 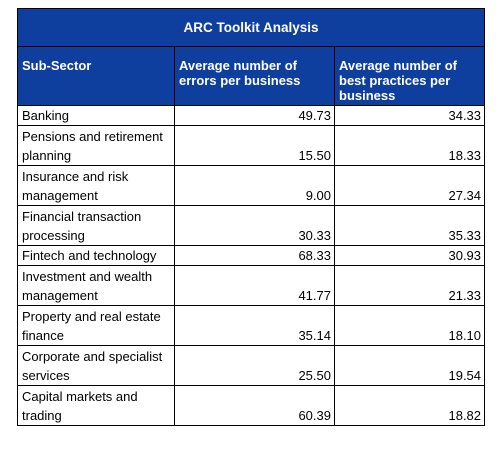 I want to click on errors-cell: 9.00, so click(x=254, y=185).